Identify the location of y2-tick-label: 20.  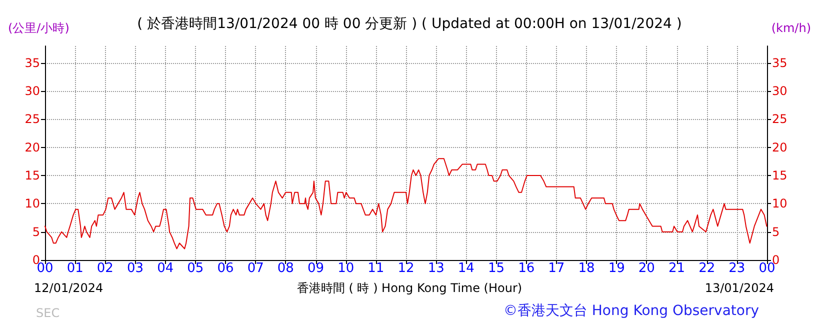
(780, 147).